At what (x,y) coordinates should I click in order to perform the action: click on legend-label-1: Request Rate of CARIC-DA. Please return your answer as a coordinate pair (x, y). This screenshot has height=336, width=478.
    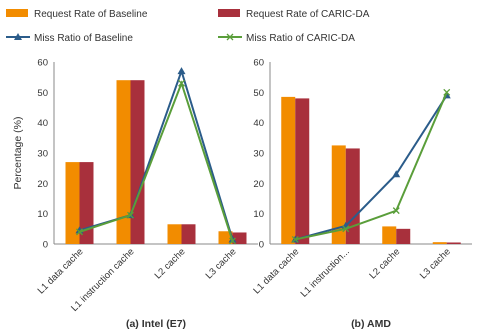
    Looking at the image, I should click on (308, 14).